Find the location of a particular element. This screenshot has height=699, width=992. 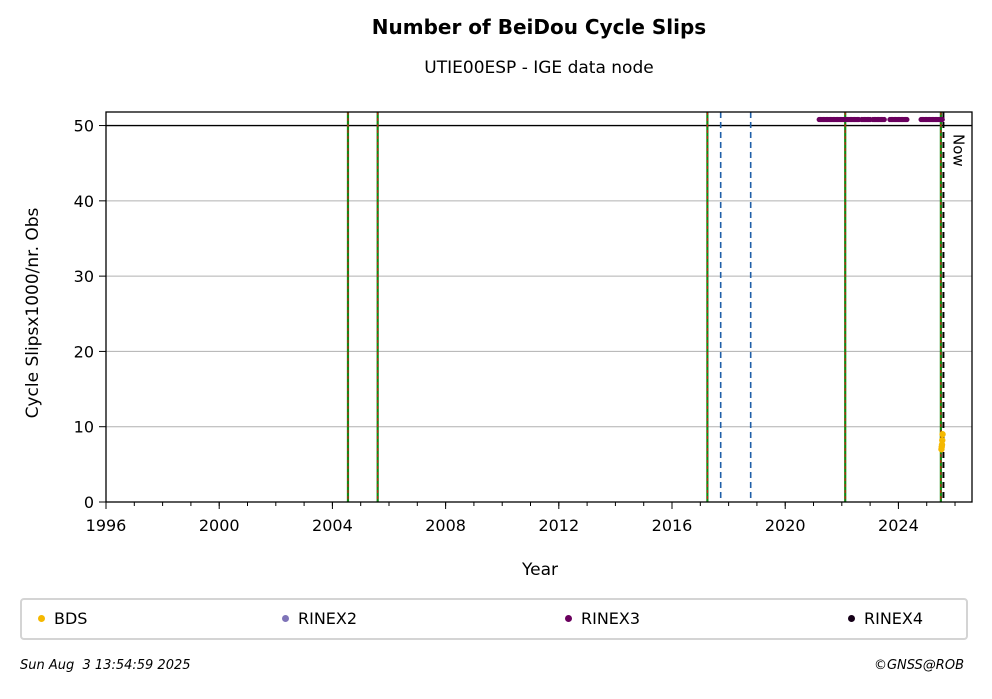

x-tick-label: 2020 is located at coordinates (785, 525).